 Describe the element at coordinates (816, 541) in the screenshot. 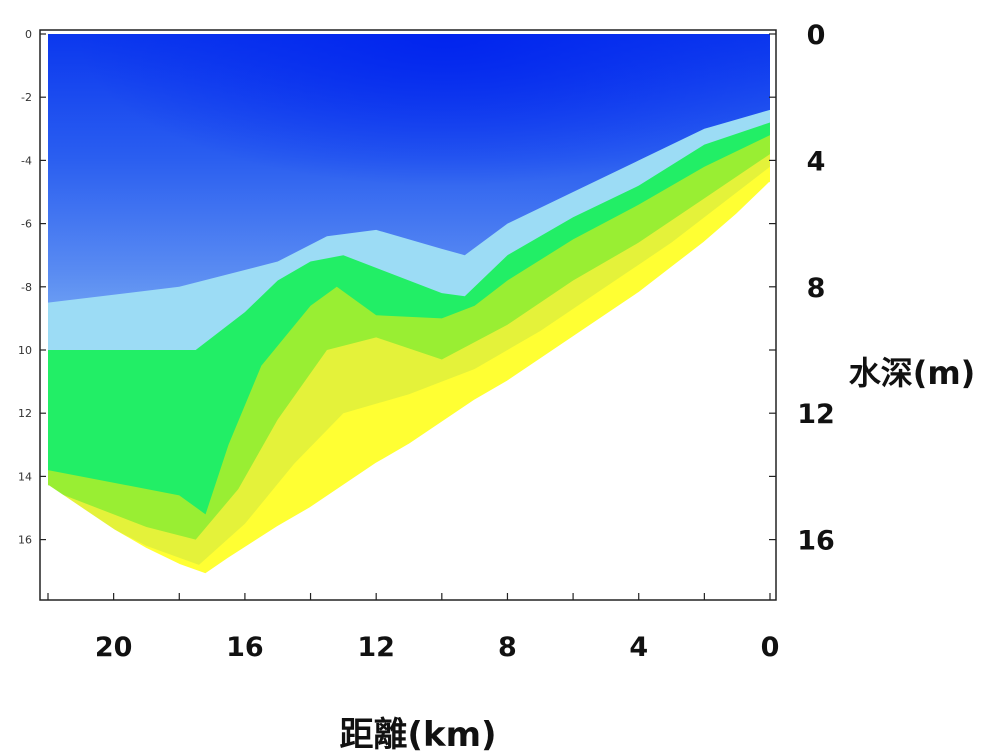

I see `right-tick-label: 16` at that location.